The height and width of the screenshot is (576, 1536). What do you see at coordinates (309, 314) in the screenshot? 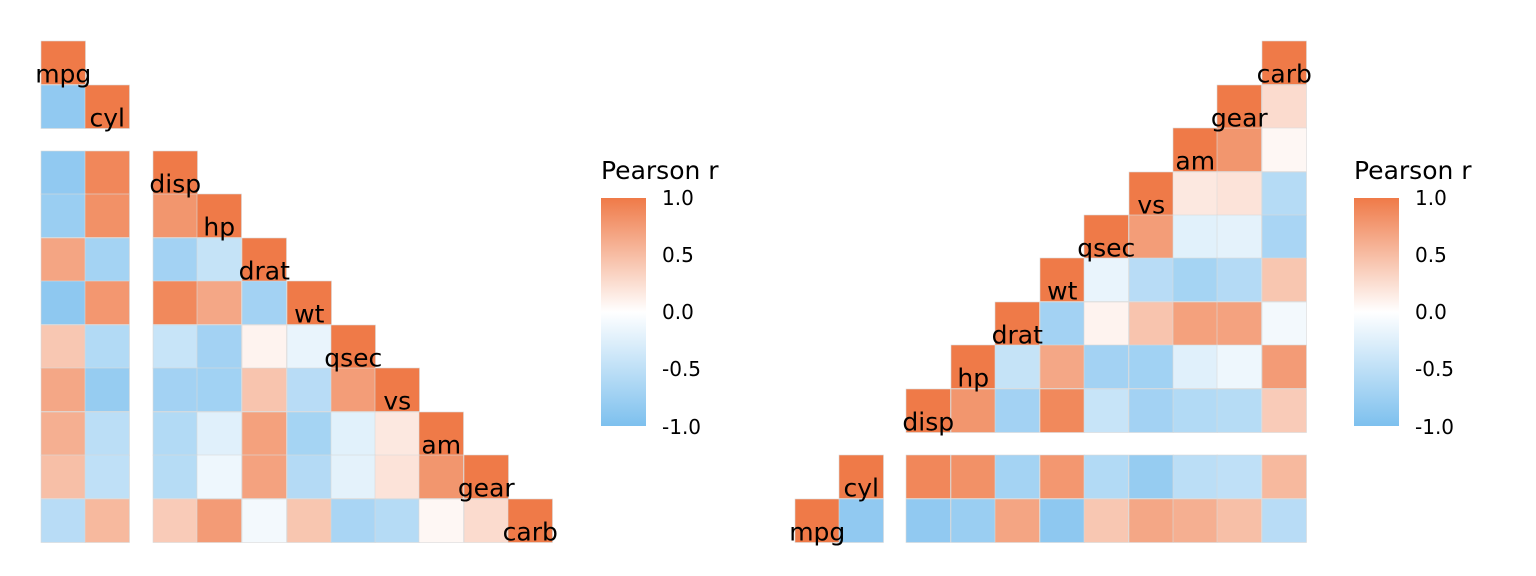
I see `variable-label-wt: wt` at bounding box center [309, 314].